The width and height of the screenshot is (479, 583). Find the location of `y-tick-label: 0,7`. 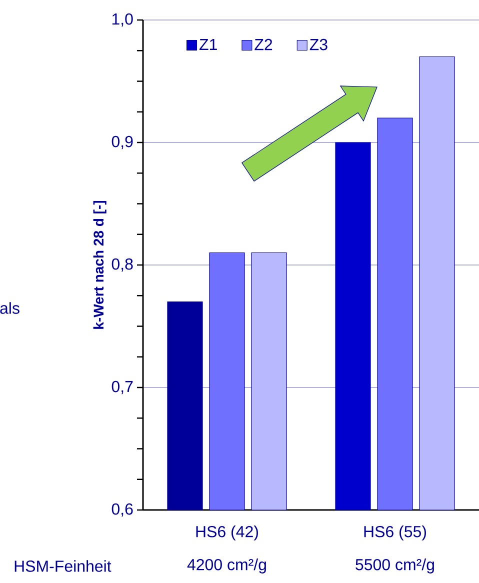

y-tick-label: 0,7 is located at coordinates (122, 387).